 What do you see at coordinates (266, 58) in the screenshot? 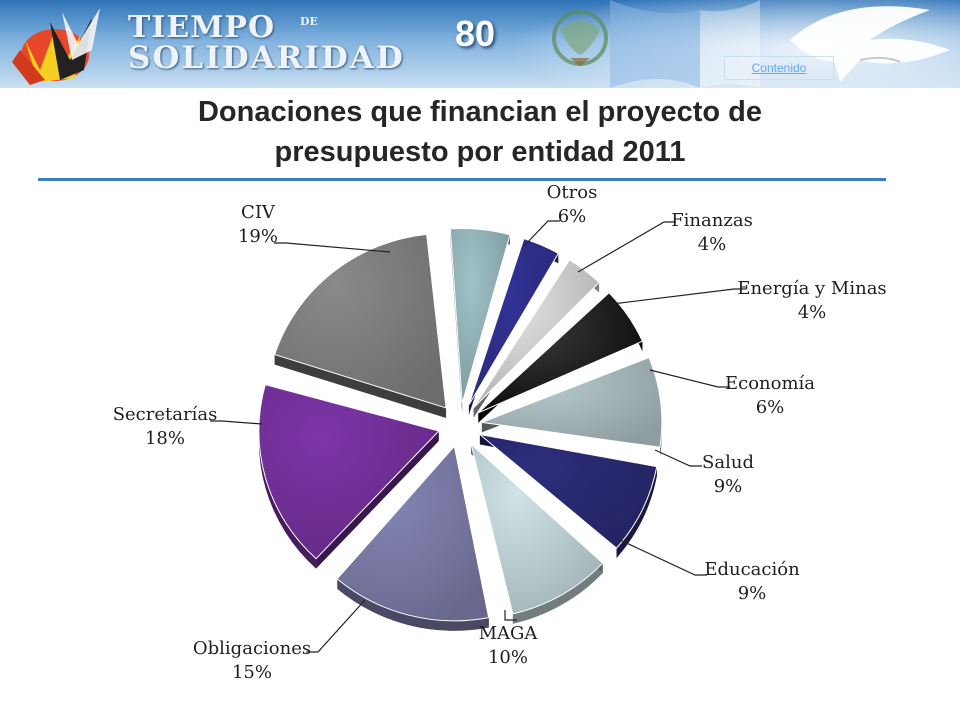
I see `brand-solidaridad: SOLIDARIDAD` at bounding box center [266, 58].